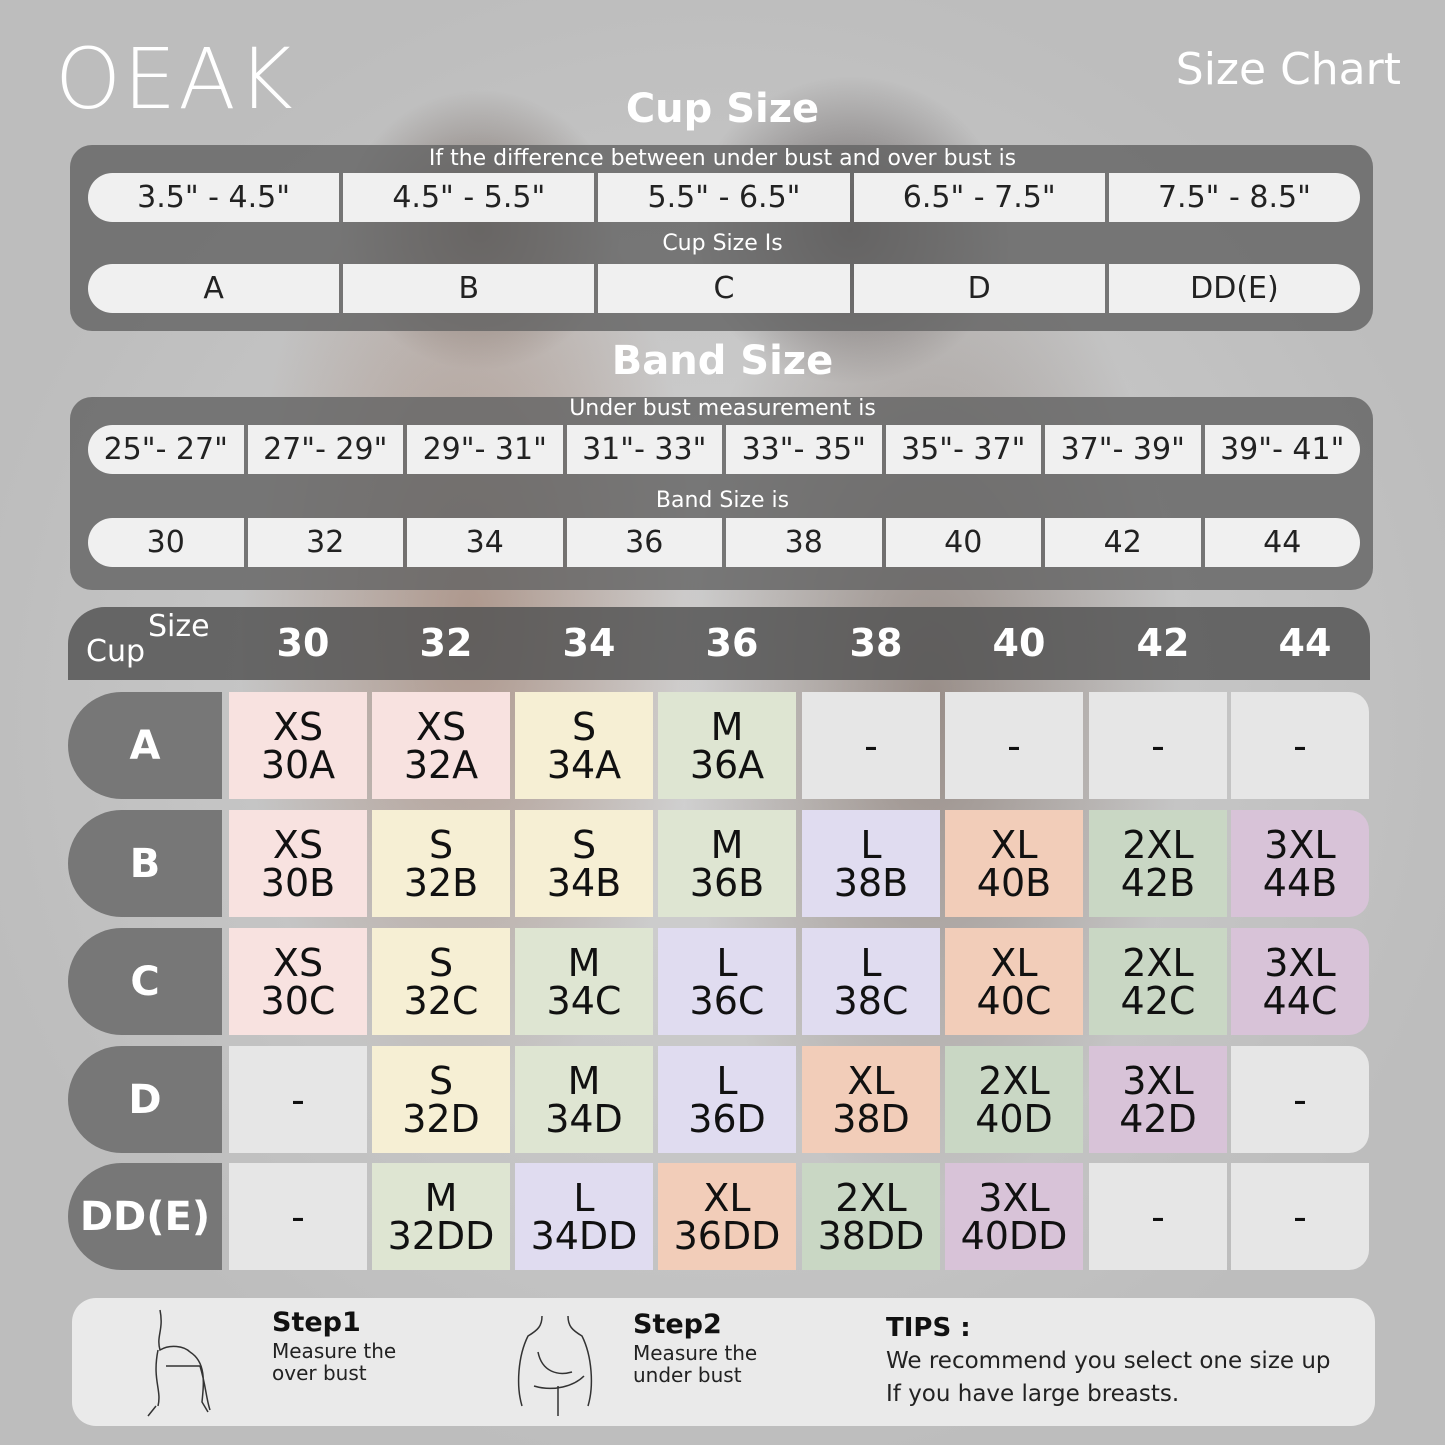 This screenshot has width=1445, height=1445. I want to click on size-label: XS, so click(298, 726).